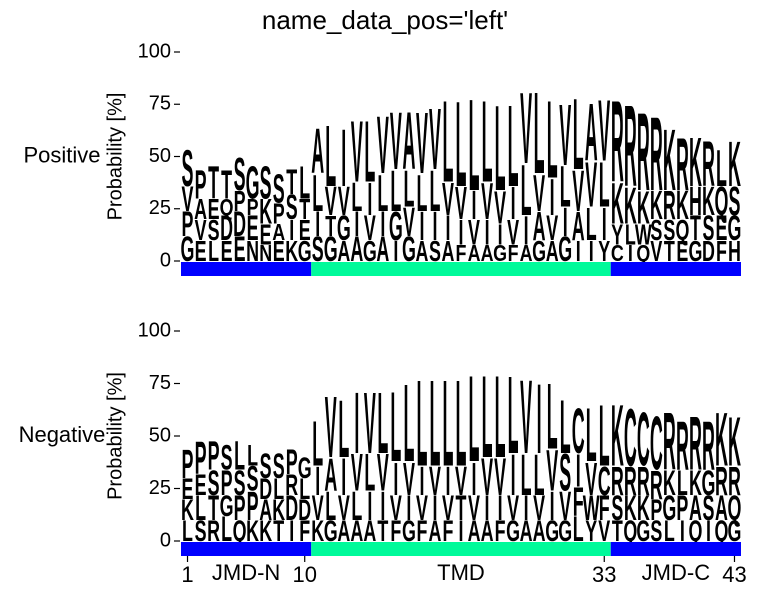 The height and width of the screenshot is (598, 759). What do you see at coordinates (154, 51) in the screenshot?
I see `y-tick-label: 100` at bounding box center [154, 51].